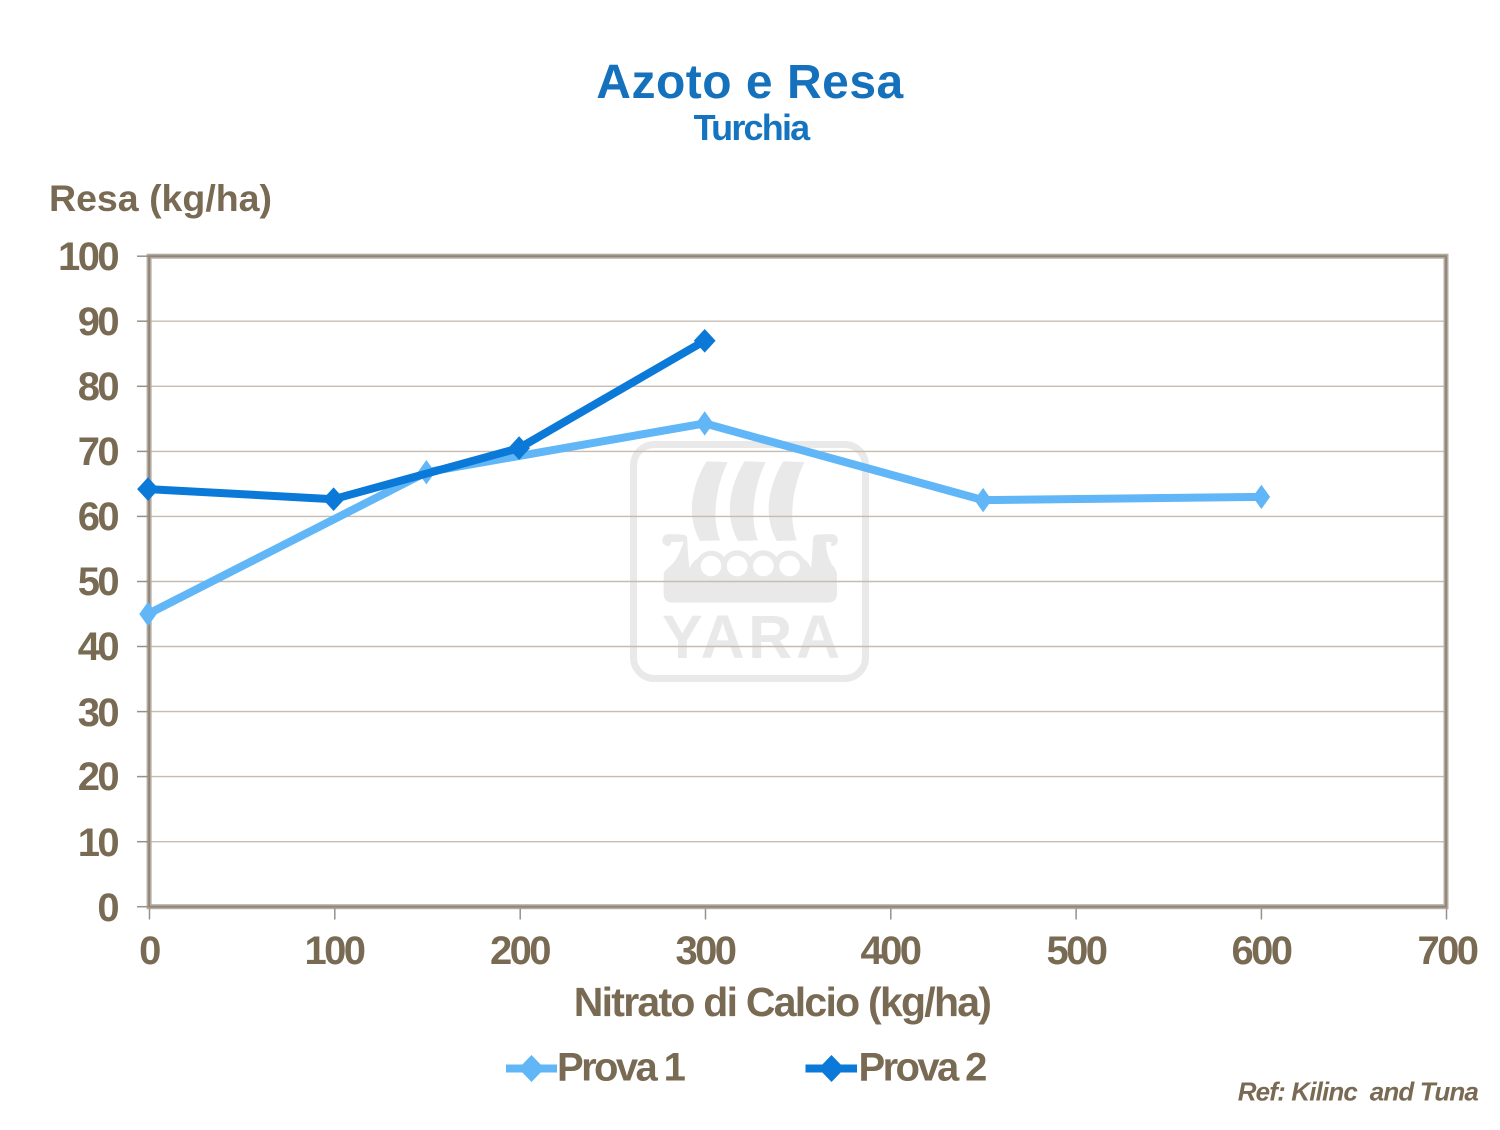 Image resolution: width=1500 pixels, height=1130 pixels. I want to click on svg-text: Nitrato di Calcio (kg/ha), so click(782, 1002).